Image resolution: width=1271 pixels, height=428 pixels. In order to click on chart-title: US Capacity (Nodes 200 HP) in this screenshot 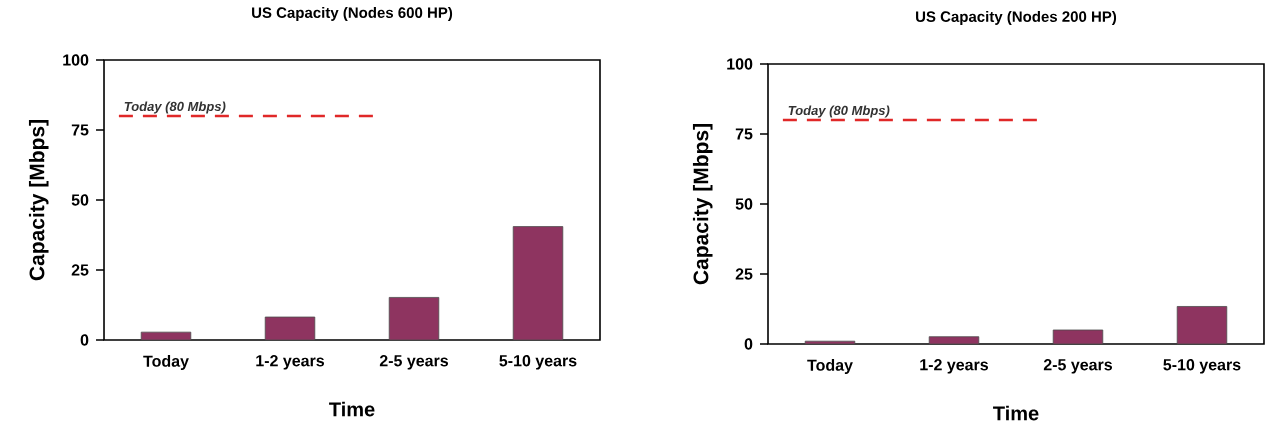, I will do `click(1016, 17)`.